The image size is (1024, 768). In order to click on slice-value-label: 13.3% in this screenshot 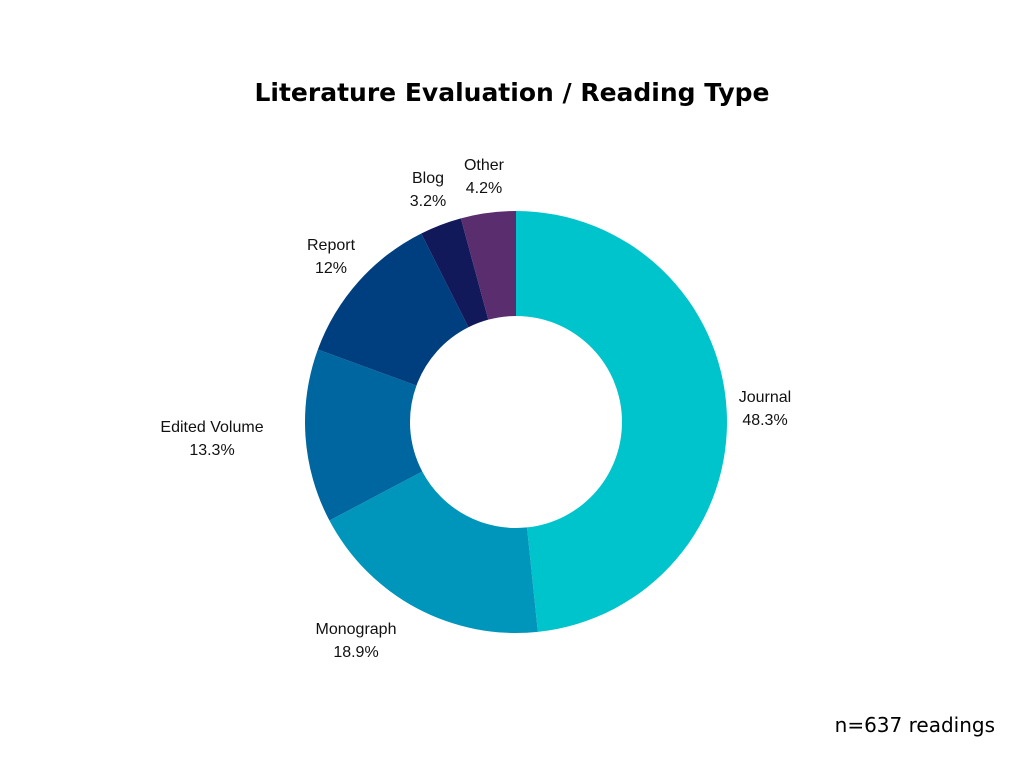, I will do `click(211, 450)`.